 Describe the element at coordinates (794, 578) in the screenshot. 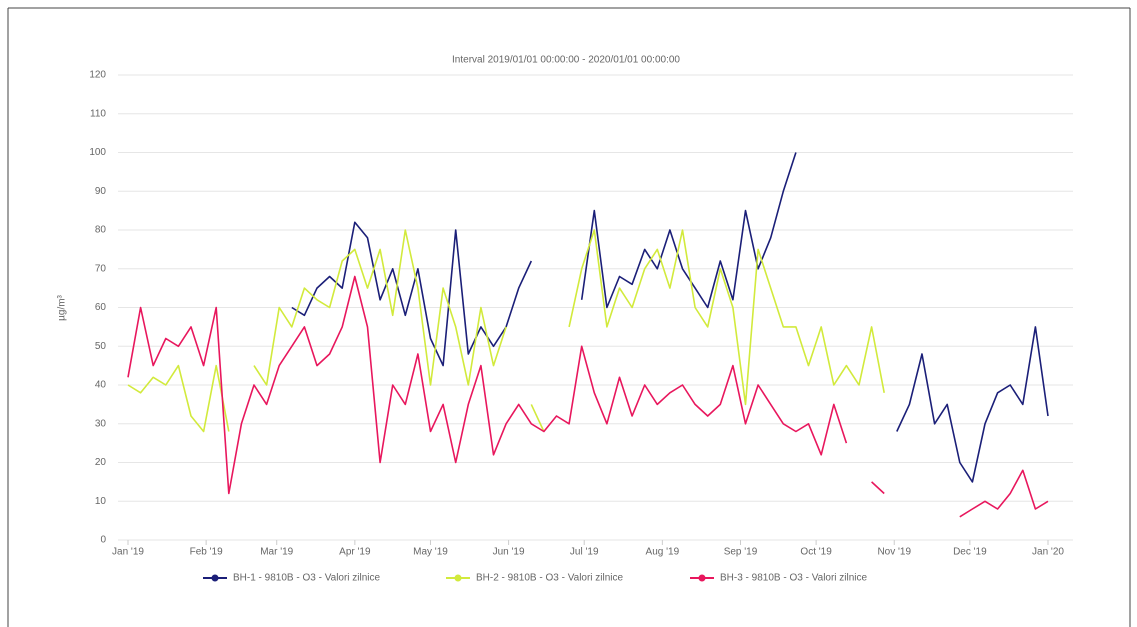

I see `legend-label: BH-3 - 9810B - O3 - Valori zilnice` at that location.